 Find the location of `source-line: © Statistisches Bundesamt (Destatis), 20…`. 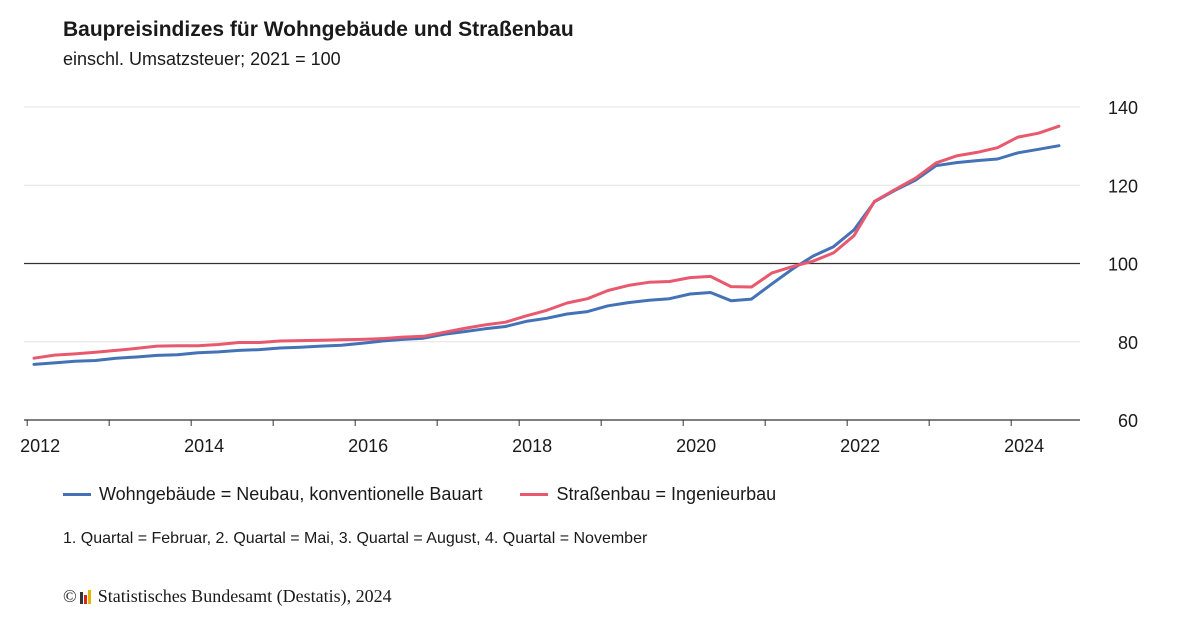

source-line: © Statistisches Bundesamt (Destatis), 20… is located at coordinates (227, 596).